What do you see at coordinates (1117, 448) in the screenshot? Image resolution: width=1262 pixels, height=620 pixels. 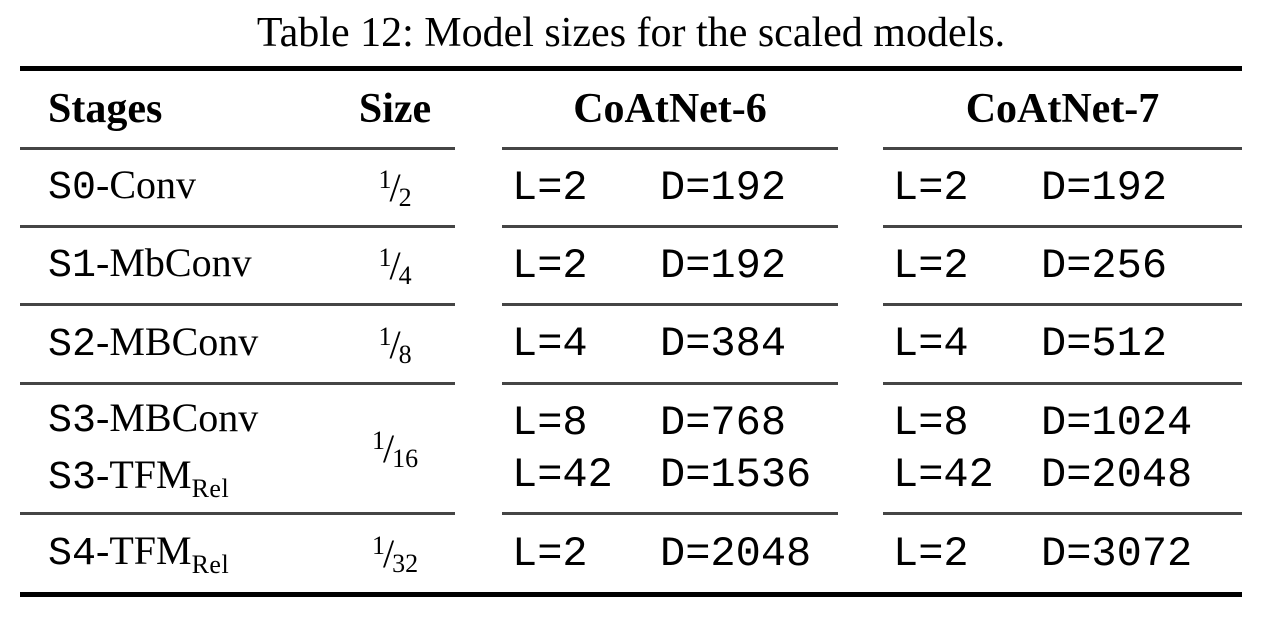 I see `hidden-dim-cell: D=1024 D=2048` at bounding box center [1117, 448].